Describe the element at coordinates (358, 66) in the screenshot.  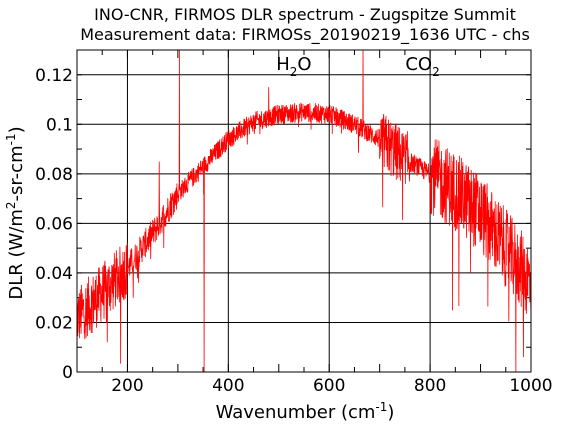
I see `annotations: H2O CO2` at that location.